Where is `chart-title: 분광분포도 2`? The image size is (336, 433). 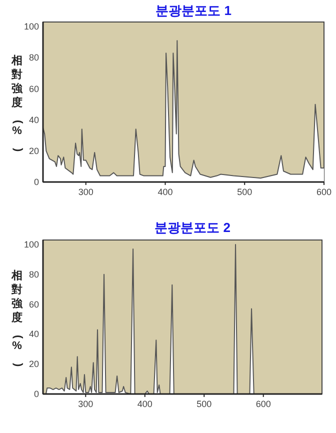 chart-title: 분광분포도 2 is located at coordinates (192, 227).